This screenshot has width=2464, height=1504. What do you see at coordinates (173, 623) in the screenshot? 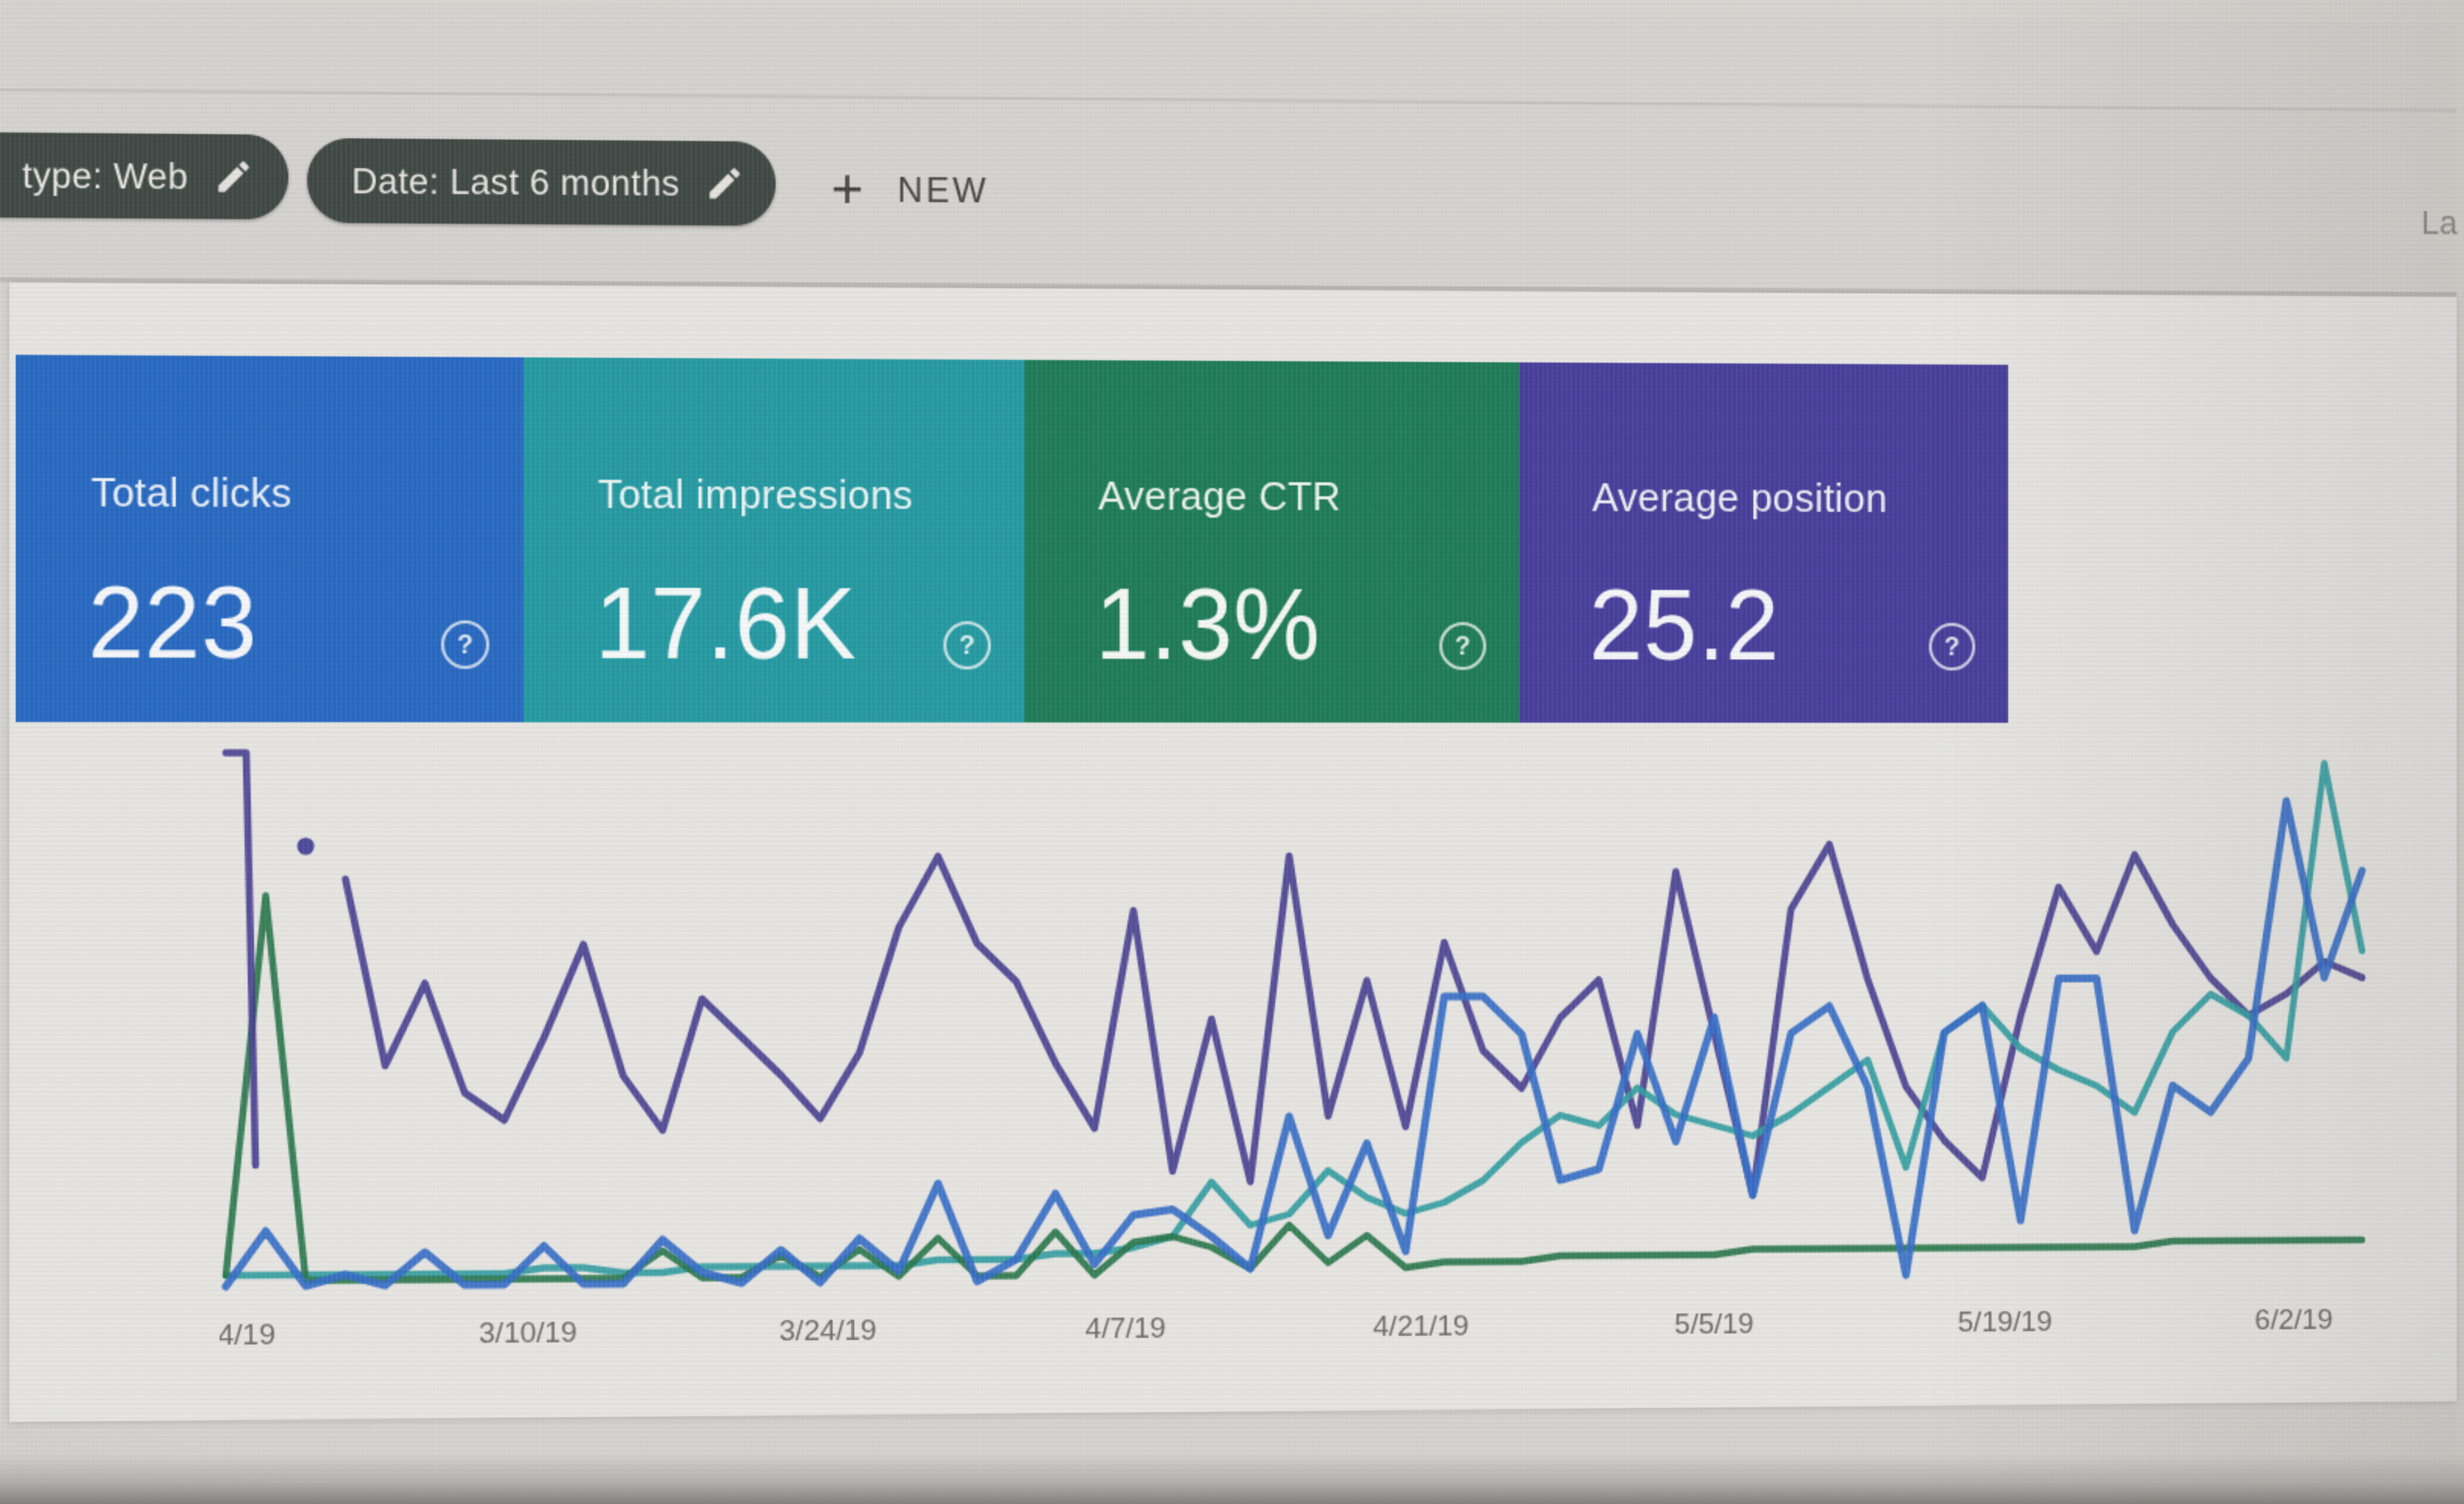
I see `card-value: 223` at bounding box center [173, 623].